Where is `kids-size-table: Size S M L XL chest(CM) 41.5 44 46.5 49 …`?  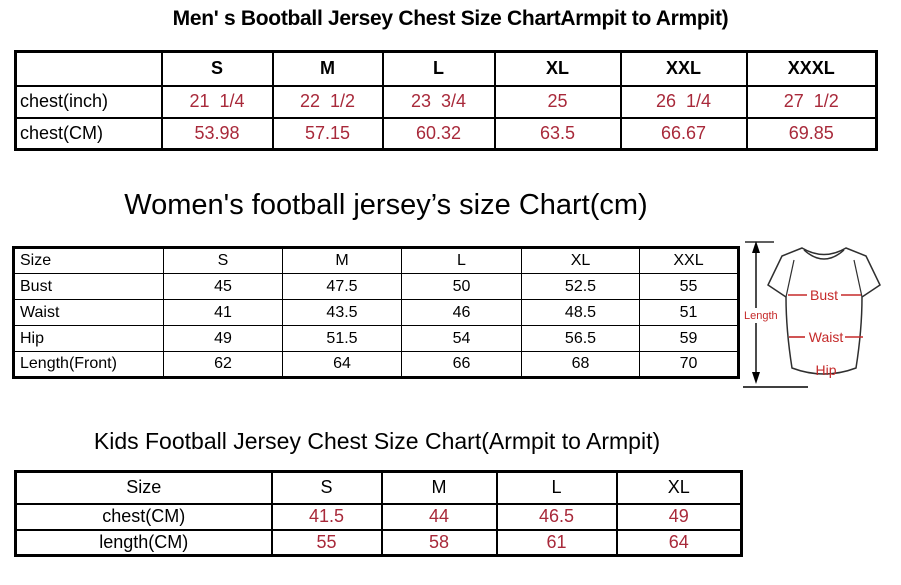 kids-size-table: Size S M L XL chest(CM) 41.5 44 46.5 49 … is located at coordinates (378, 513).